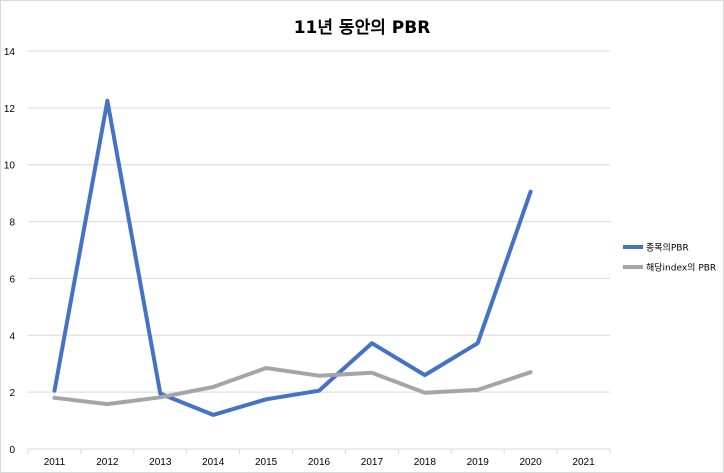  What do you see at coordinates (160, 462) in the screenshot?
I see `x-tick-label: 2013` at bounding box center [160, 462].